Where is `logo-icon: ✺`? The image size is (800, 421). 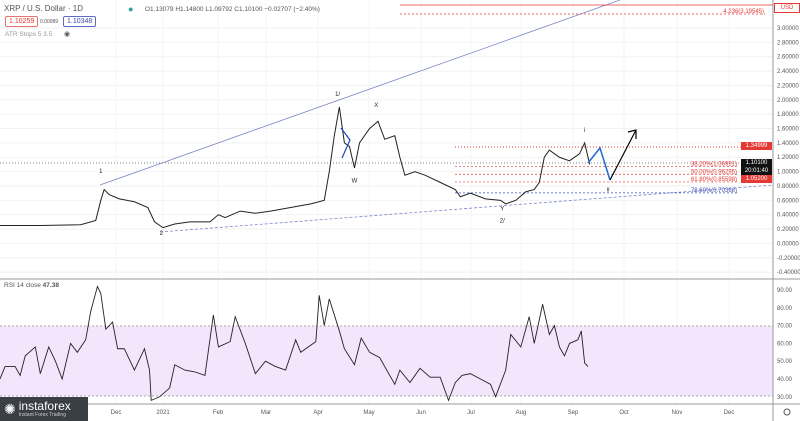
logo-icon: ✺ is located at coordinates (10, 408).